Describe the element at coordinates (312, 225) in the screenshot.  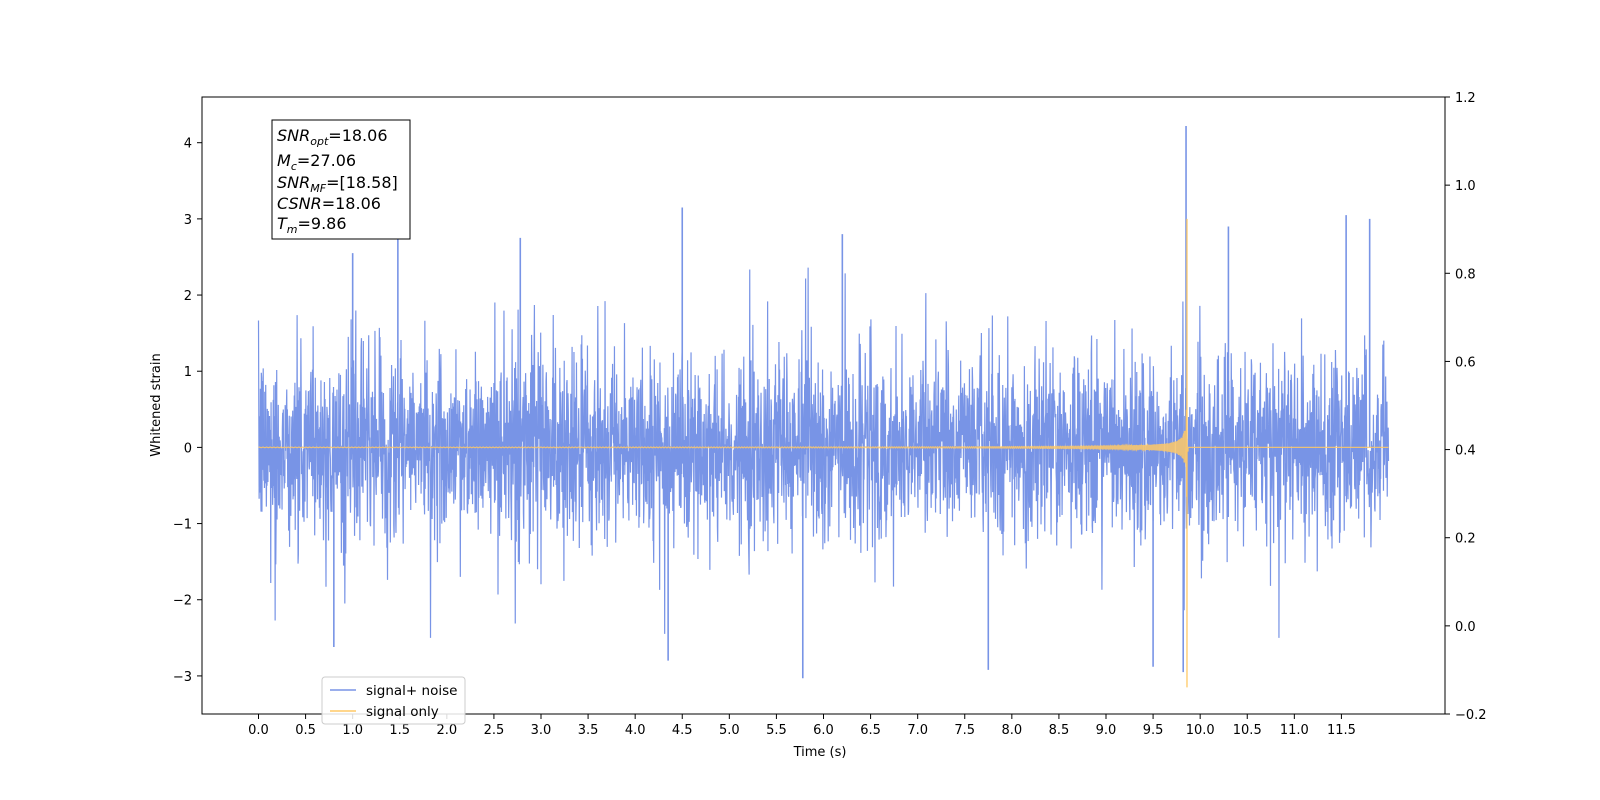
I see `annotation-line: Tm=9.86` at that location.